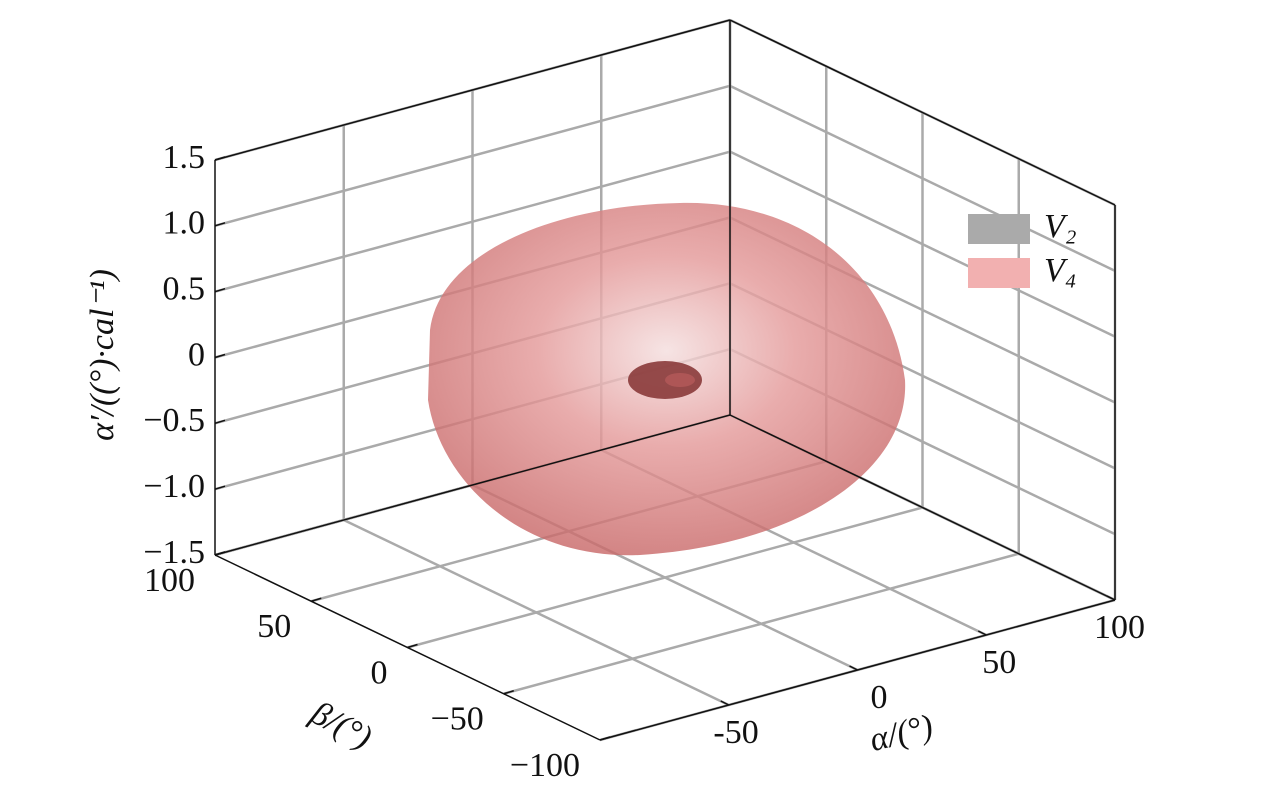  Describe the element at coordinates (341, 725) in the screenshot. I see `y-axis-label: β/(°)` at that location.